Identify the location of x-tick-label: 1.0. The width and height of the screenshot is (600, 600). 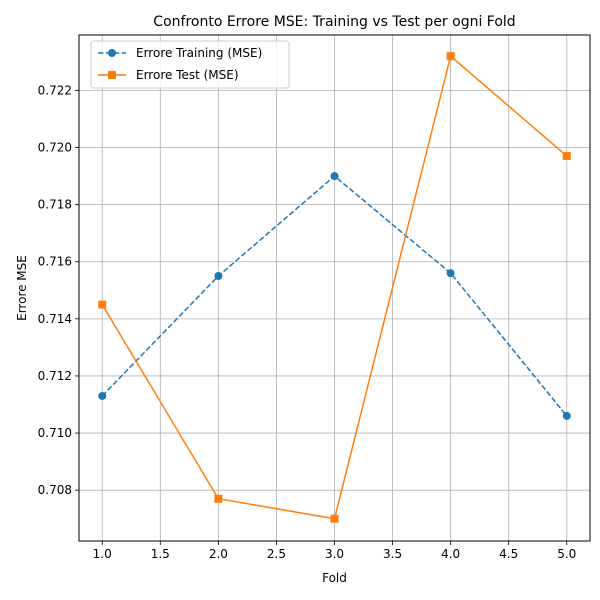
(102, 554).